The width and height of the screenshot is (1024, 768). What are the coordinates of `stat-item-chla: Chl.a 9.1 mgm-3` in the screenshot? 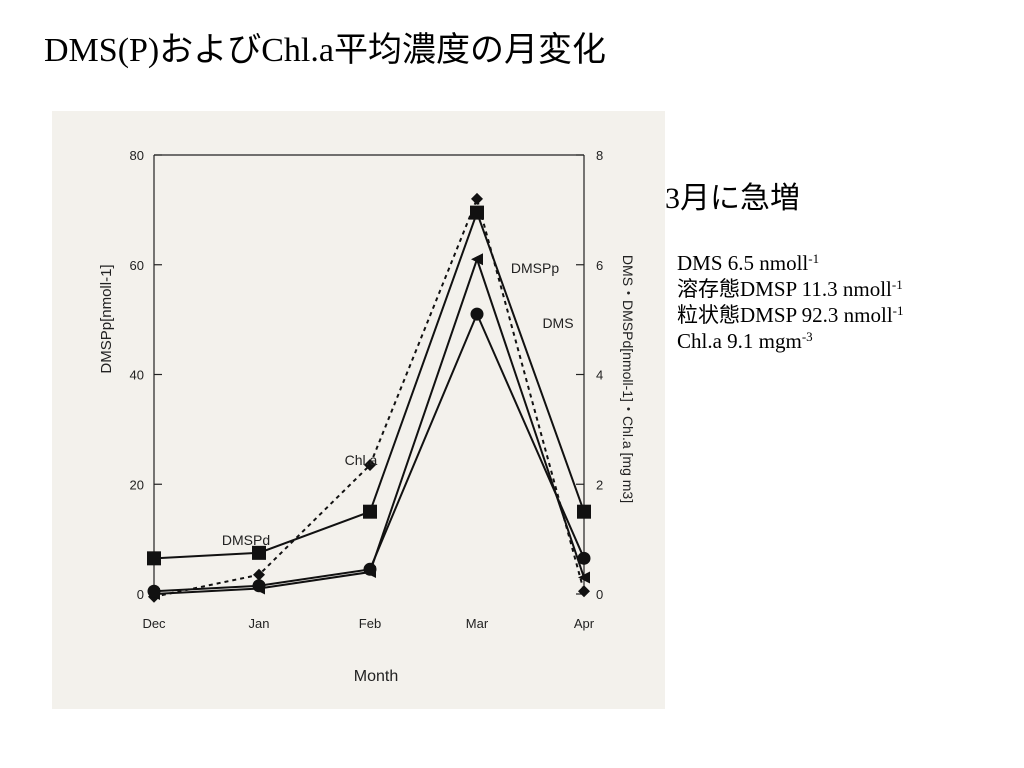 It's located at (790, 341).